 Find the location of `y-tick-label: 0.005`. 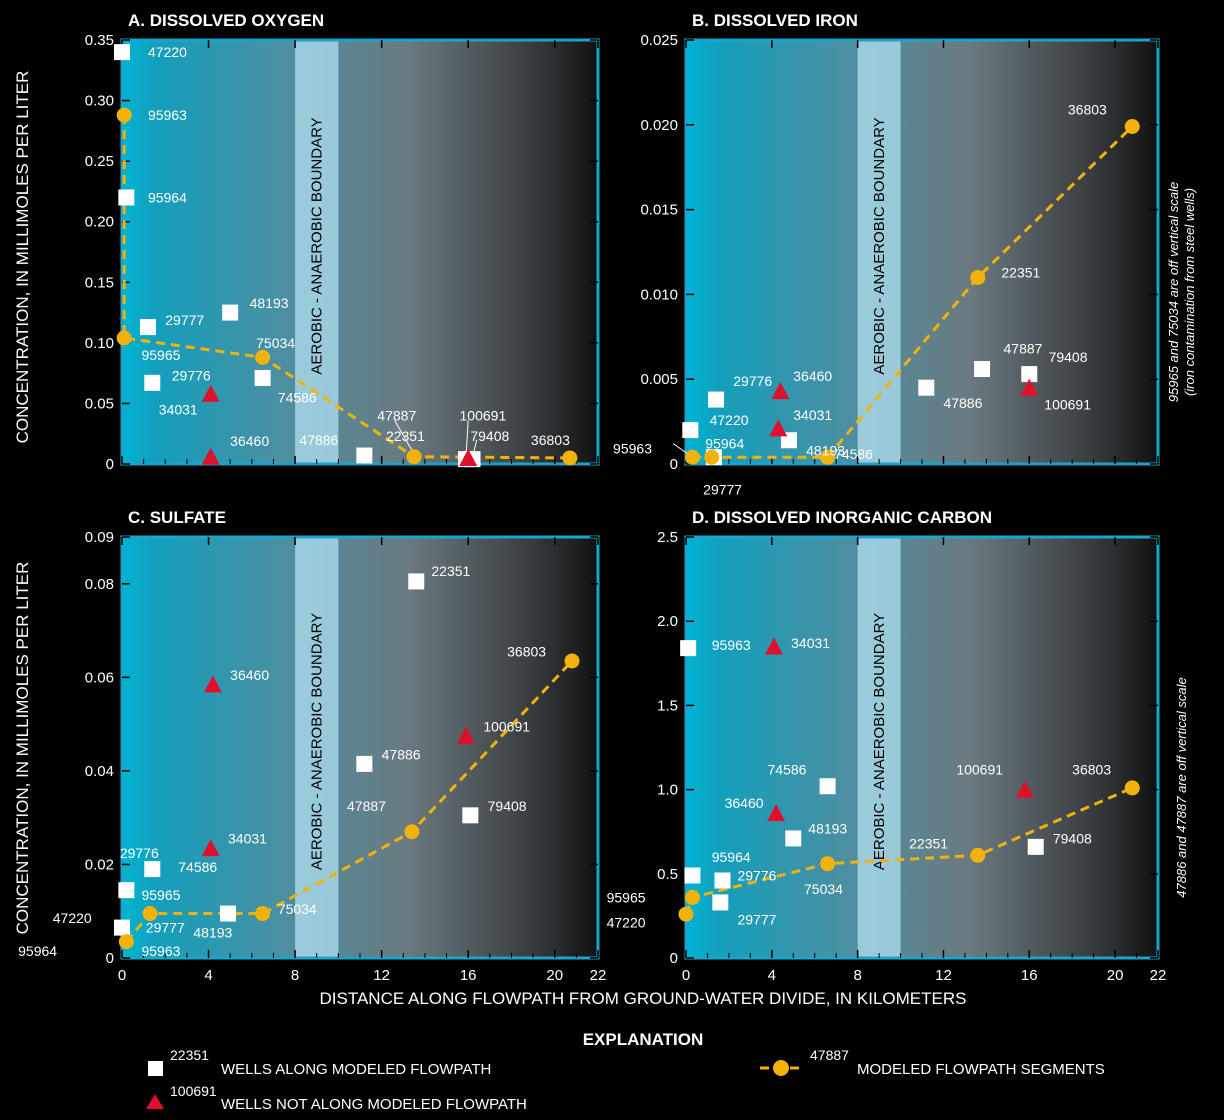

y-tick-label: 0.005 is located at coordinates (659, 379).